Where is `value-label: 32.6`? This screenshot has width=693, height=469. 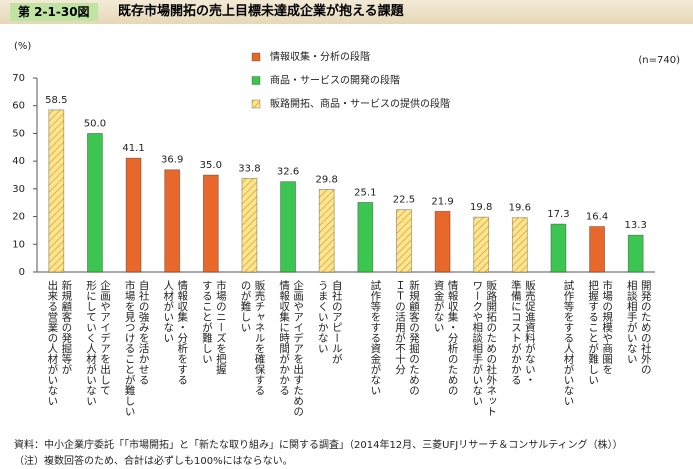 value-label: 32.6 is located at coordinates (288, 172).